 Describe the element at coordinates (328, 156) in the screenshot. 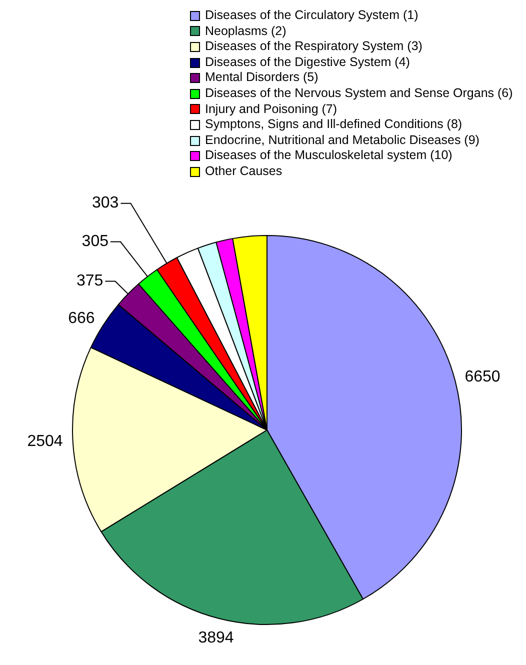

I see `legend-label: Diseases of the Musculoskeletal system (10)` at that location.